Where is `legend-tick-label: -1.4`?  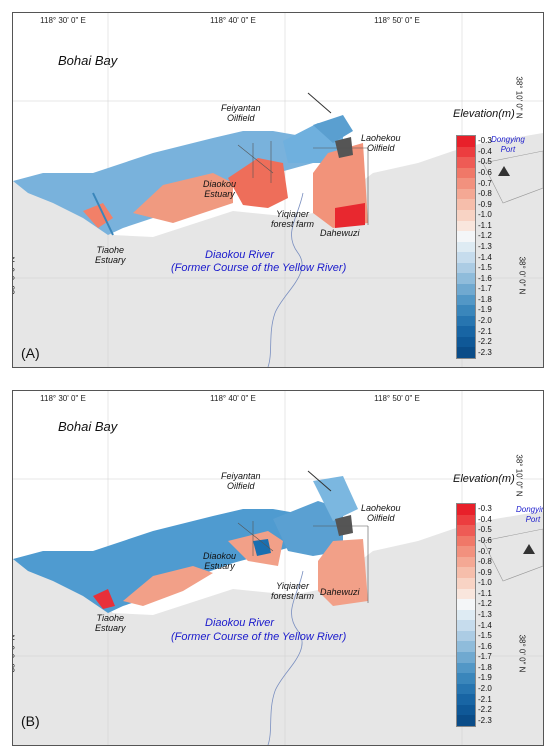
legend-tick-label: -1.4 is located at coordinates (485, 625).